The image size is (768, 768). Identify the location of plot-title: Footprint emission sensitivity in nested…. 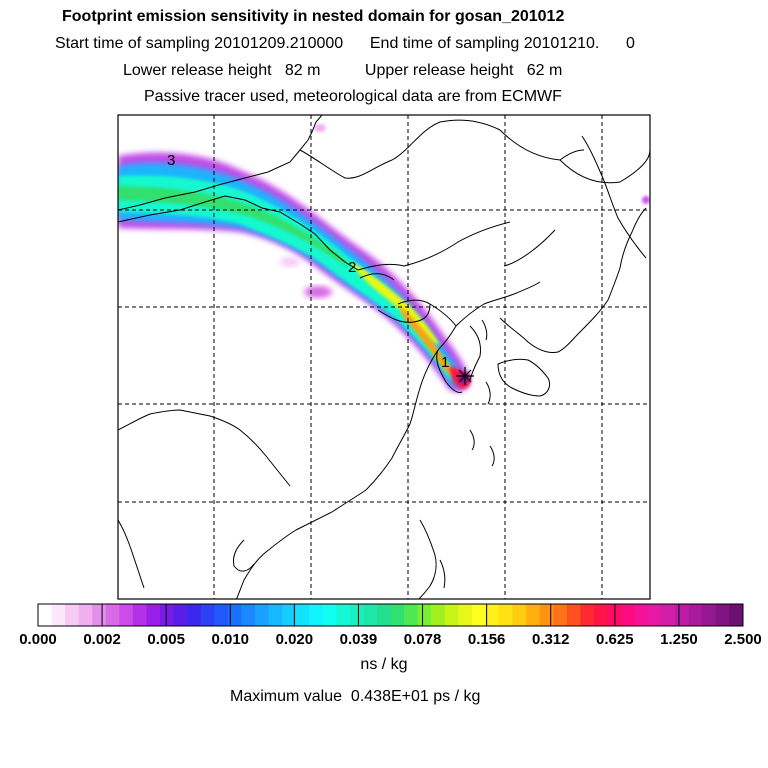
(313, 16).